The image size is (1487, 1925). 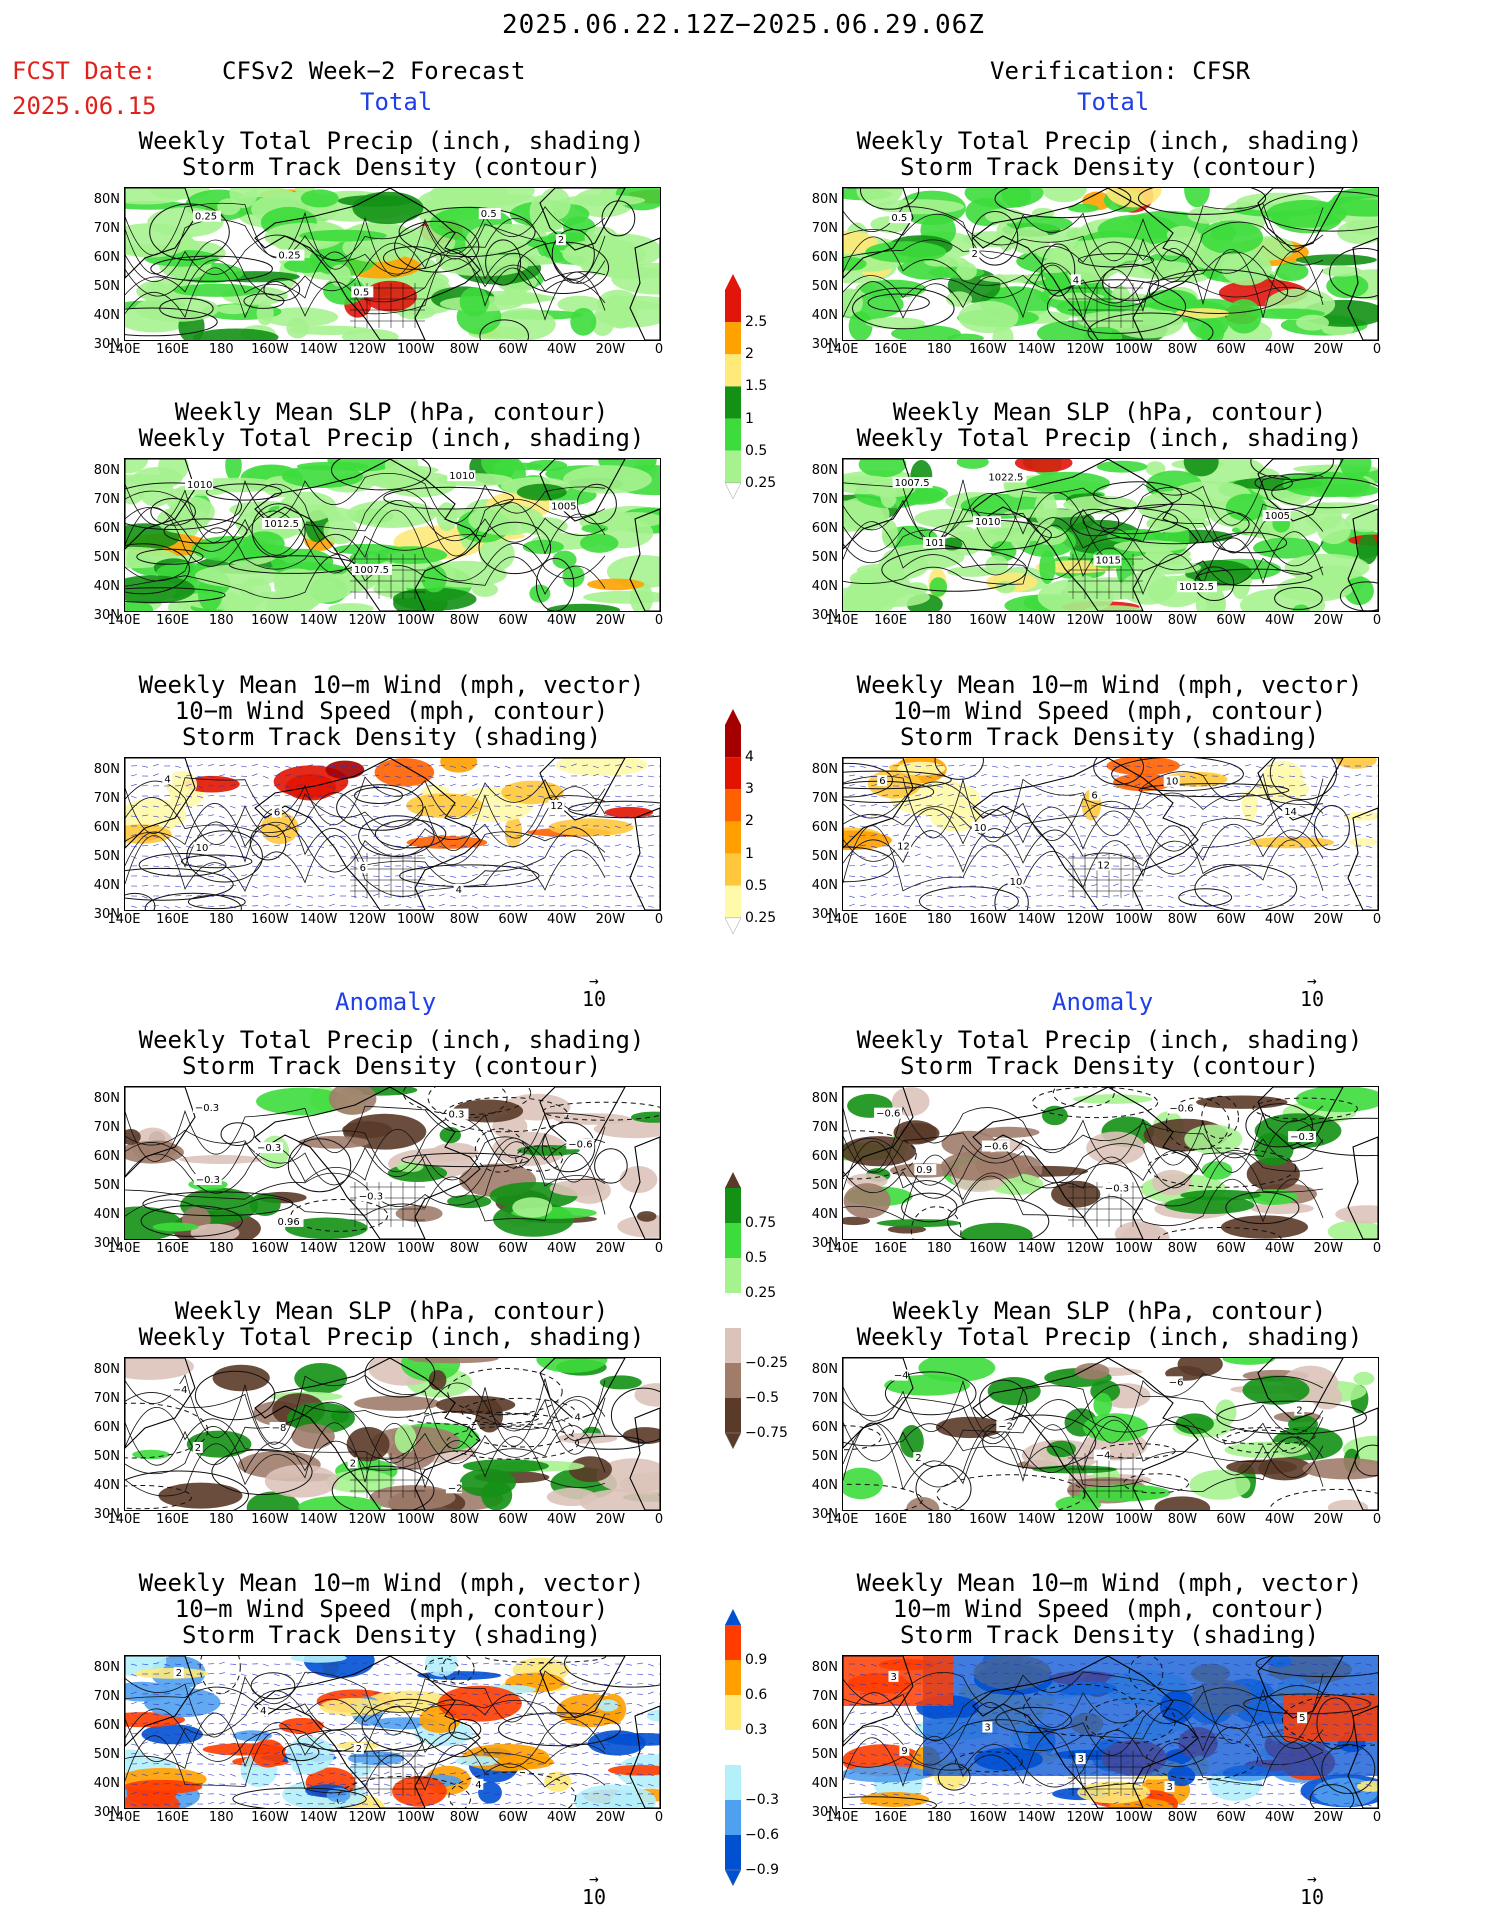 I want to click on panel-title-line: Storm Track Density (shading), so click(x=1109, y=1635).